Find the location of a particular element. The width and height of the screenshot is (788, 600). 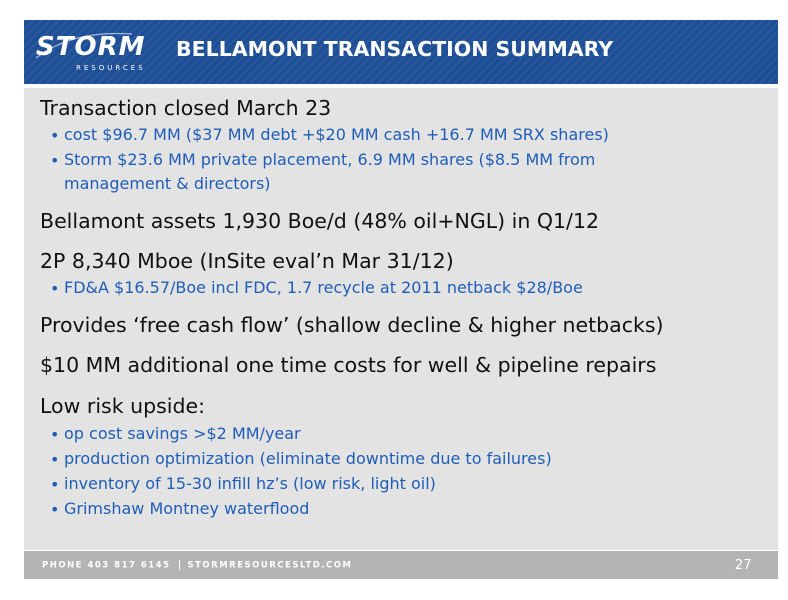

sub-bullet-op-cost: op cost savings >$2 MM/year is located at coordinates (182, 433).